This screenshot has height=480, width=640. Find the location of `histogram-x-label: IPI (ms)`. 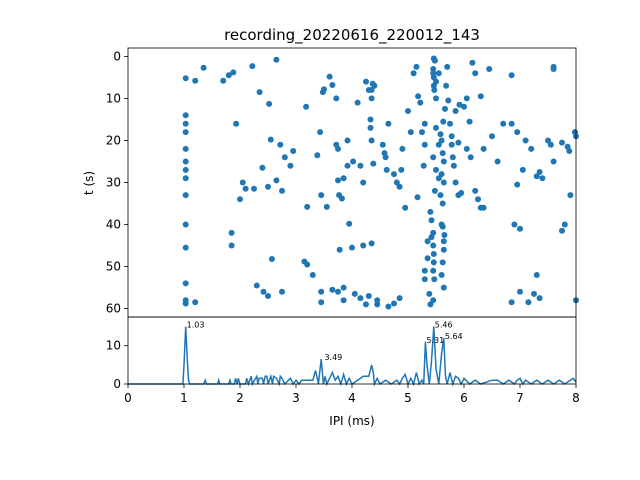

histogram-x-label: IPI (ms) is located at coordinates (351, 421).